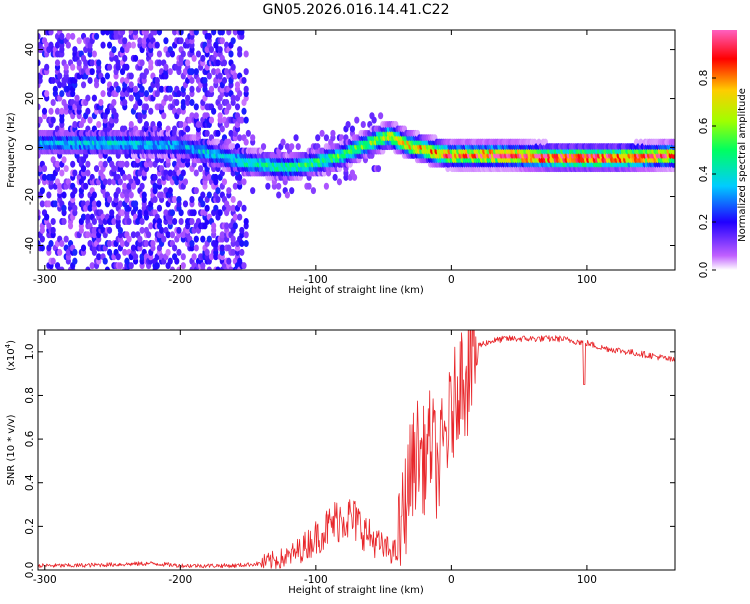 This screenshot has width=750, height=604. What do you see at coordinates (704, 125) in the screenshot?
I see `colorbar-tick-label: 0.6` at bounding box center [704, 125].